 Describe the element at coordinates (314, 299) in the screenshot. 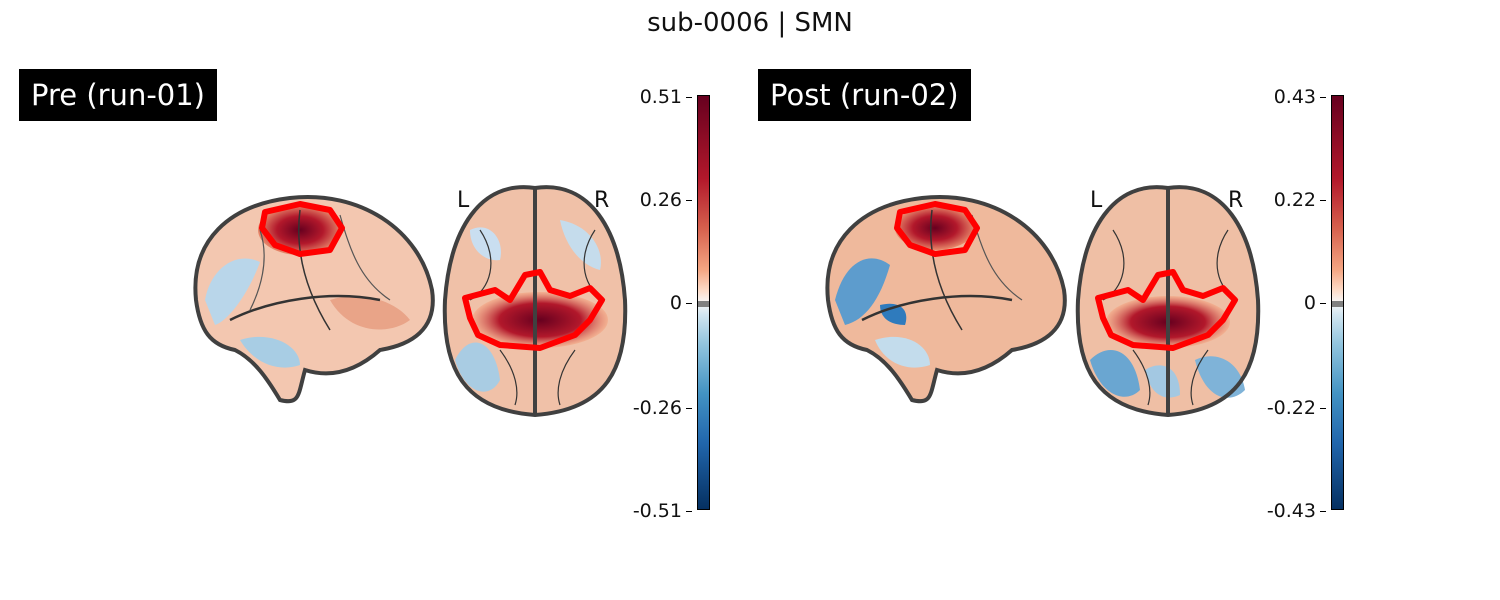

I see `sagittal-view-pre` at that location.